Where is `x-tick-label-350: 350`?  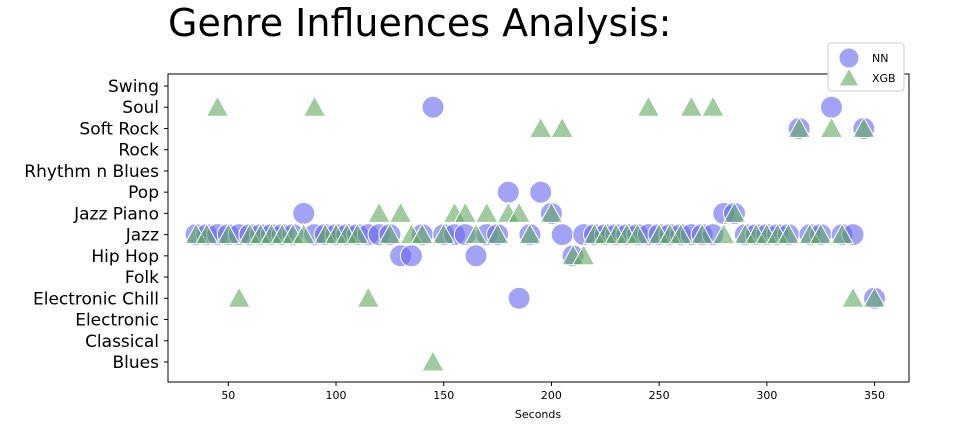
x-tick-label-350: 350 is located at coordinates (874, 395).